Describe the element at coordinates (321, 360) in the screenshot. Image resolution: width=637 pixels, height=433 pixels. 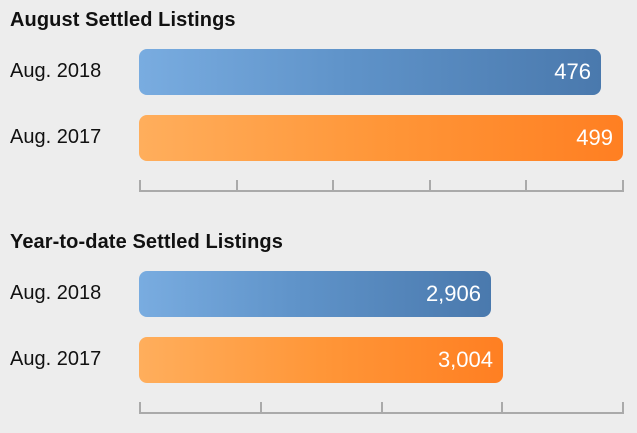
I see `bar-ytd-2017: 3,004` at that location.